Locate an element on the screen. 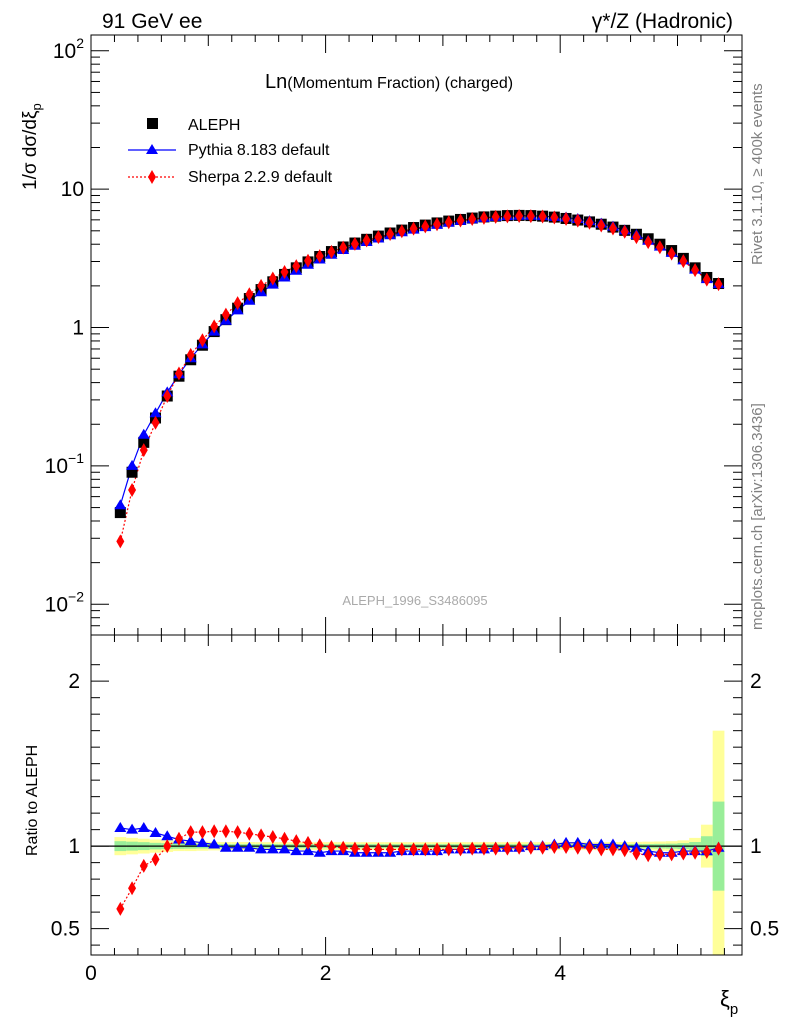 The image size is (786, 1024). main-y-label-text: 1/σ dσ/dξ is located at coordinates (30, 150).